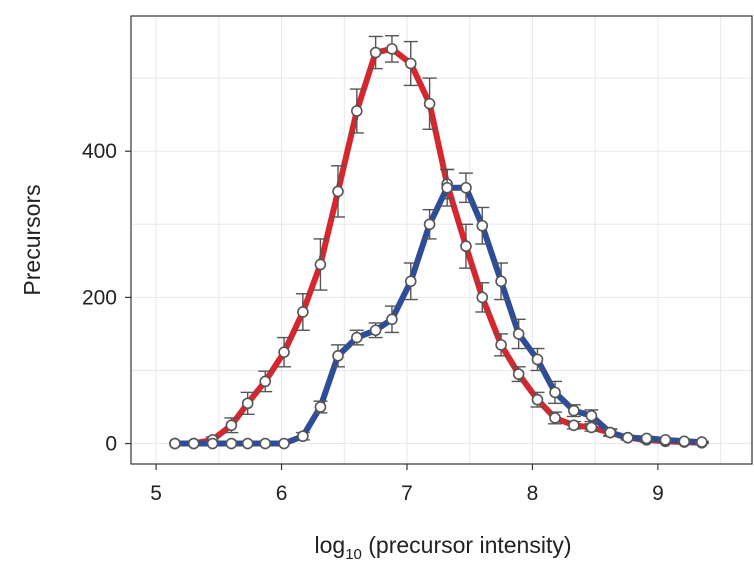 This screenshot has width=754, height=568. I want to click on y-axis-title: Precursors, so click(32, 239).